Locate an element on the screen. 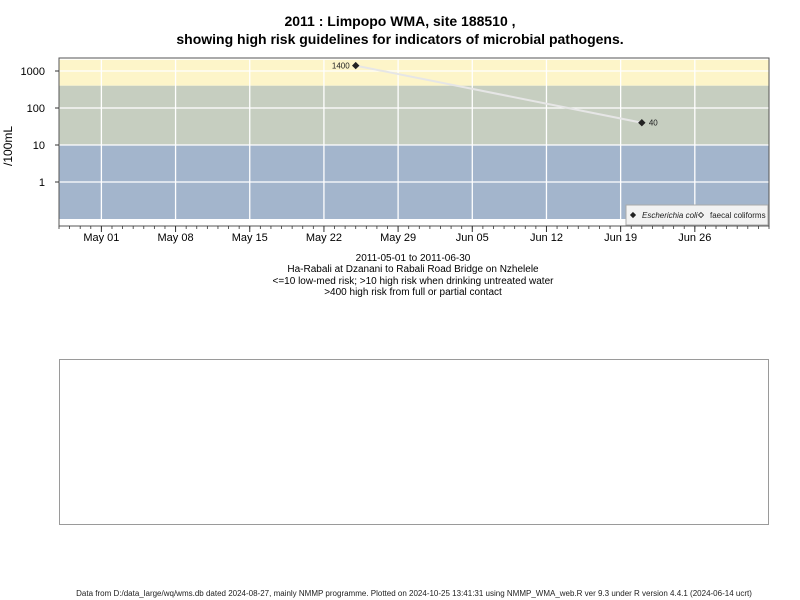 This screenshot has width=800, height=600. data-label-0-1: 40 is located at coordinates (653, 123).